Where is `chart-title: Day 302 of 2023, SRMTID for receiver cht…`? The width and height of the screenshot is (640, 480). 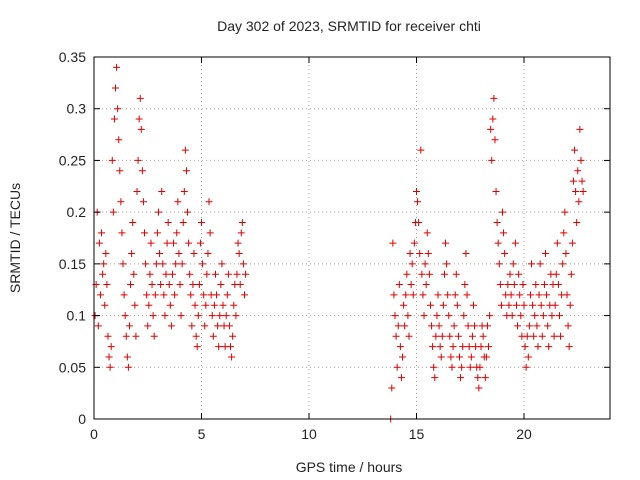
chart-title: Day 302 of 2023, SRMTID for receiver cht… is located at coordinates (349, 26).